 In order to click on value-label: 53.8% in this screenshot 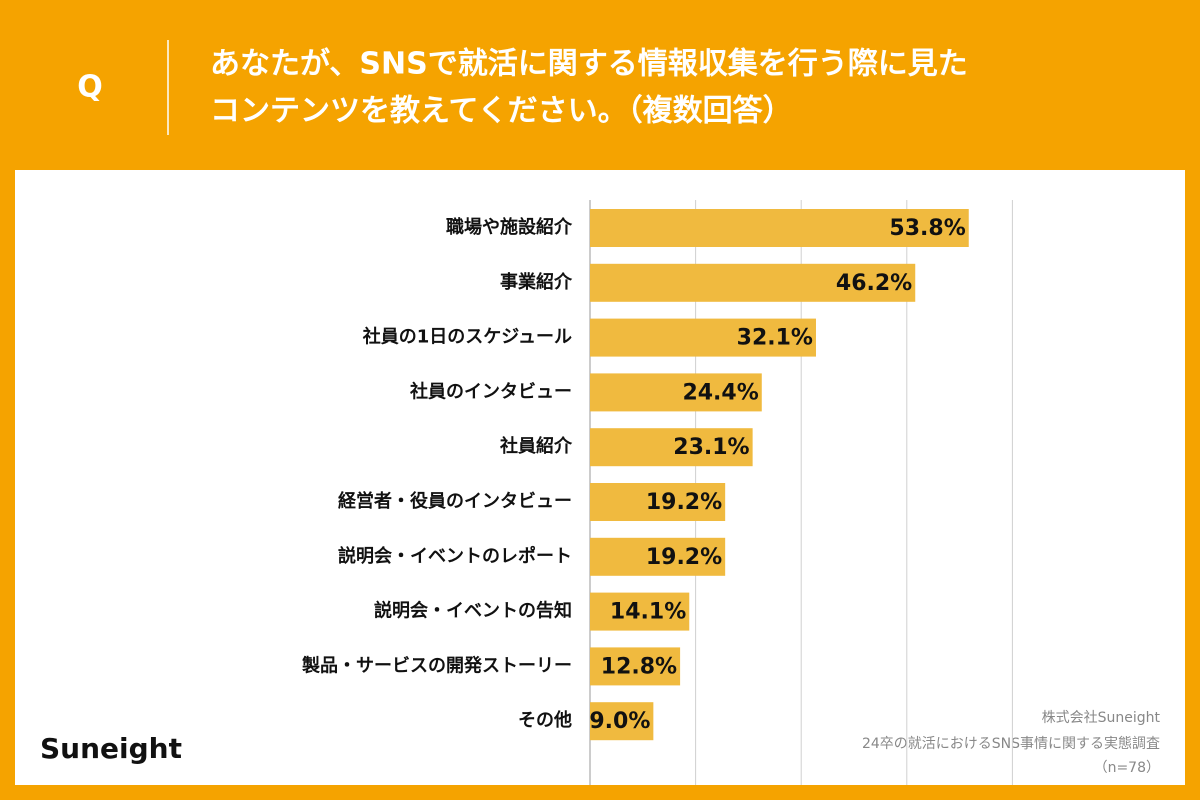, I will do `click(927, 228)`.